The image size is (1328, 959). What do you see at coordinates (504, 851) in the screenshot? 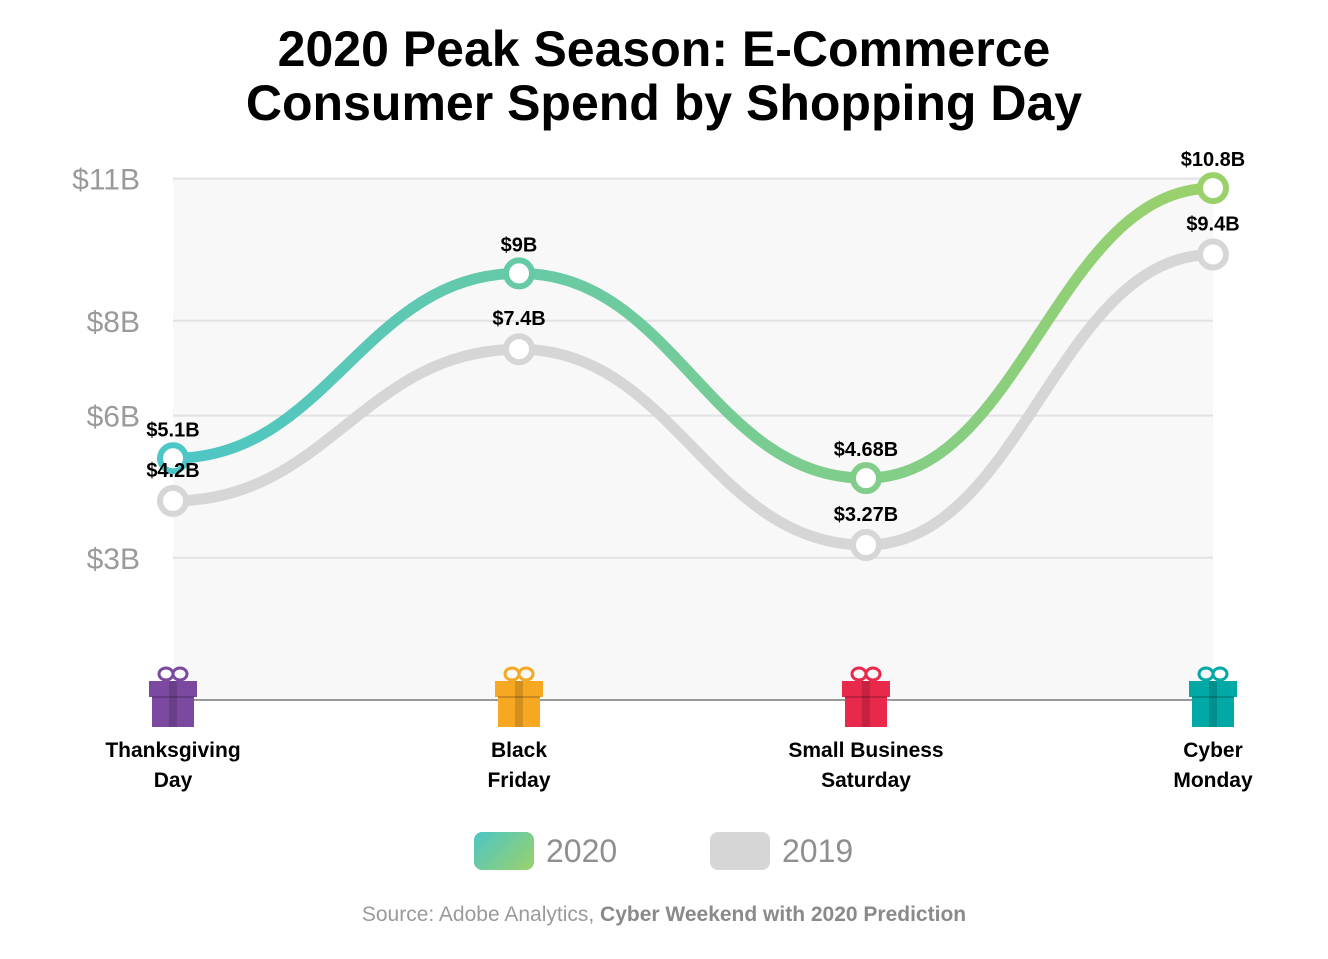
I see `legend-swatch-2020` at bounding box center [504, 851].